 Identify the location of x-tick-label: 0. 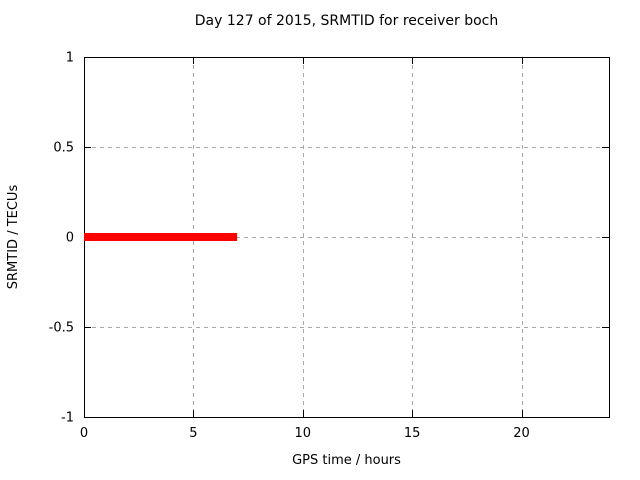
(84, 433).